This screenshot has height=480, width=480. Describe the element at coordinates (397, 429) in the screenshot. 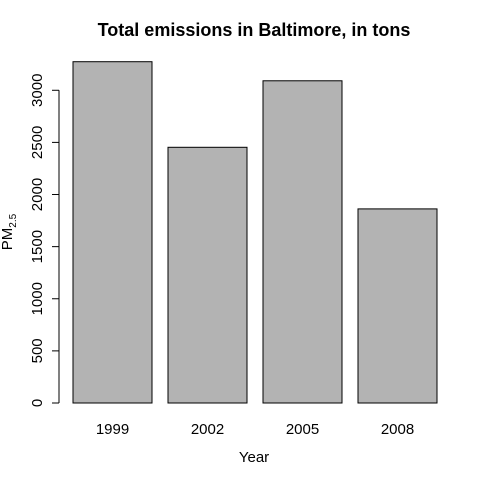

I see `x-tick-label-2008: 2008` at that location.